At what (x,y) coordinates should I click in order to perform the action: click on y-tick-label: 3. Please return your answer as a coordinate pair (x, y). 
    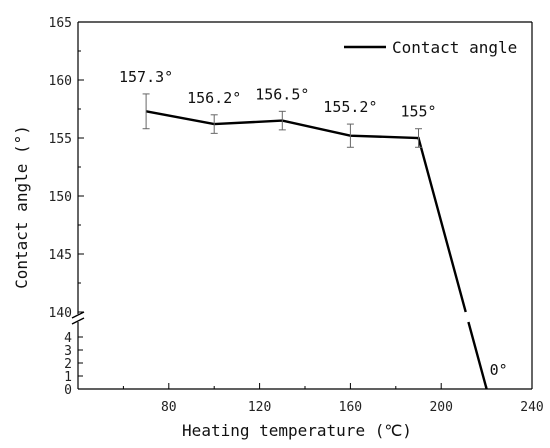
    Looking at the image, I should click on (68, 351).